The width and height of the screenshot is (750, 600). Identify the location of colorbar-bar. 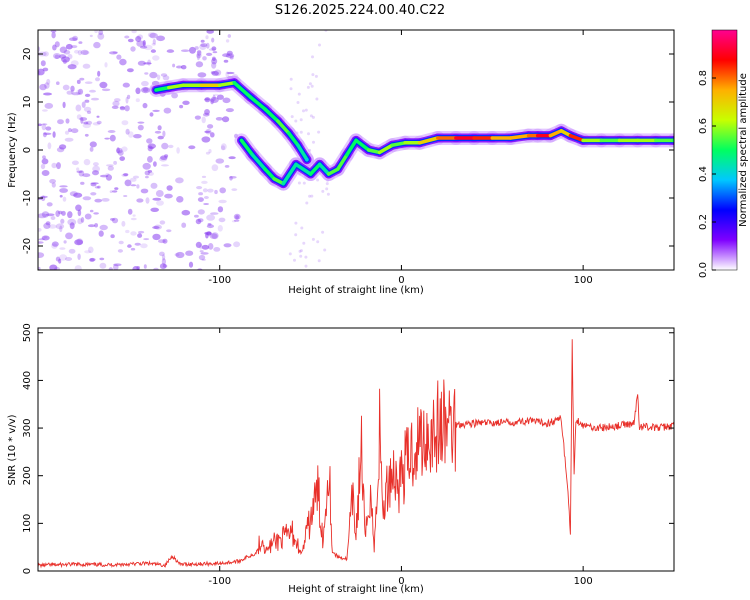
(724, 150).